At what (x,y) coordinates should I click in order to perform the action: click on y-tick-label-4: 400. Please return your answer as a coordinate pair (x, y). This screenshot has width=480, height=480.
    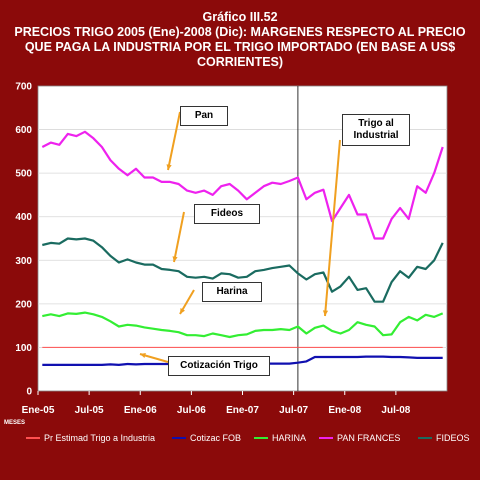
    Looking at the image, I should click on (23, 217).